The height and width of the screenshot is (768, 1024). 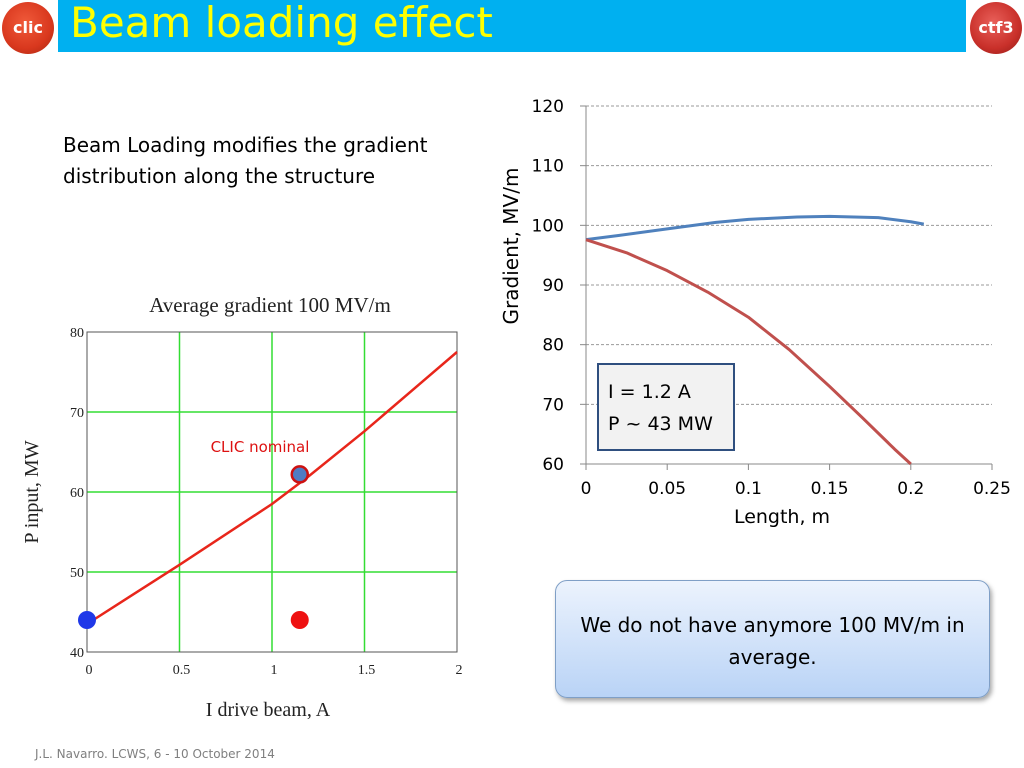 I want to click on right-chart-x-tick-label: 0.2, so click(x=910, y=489).